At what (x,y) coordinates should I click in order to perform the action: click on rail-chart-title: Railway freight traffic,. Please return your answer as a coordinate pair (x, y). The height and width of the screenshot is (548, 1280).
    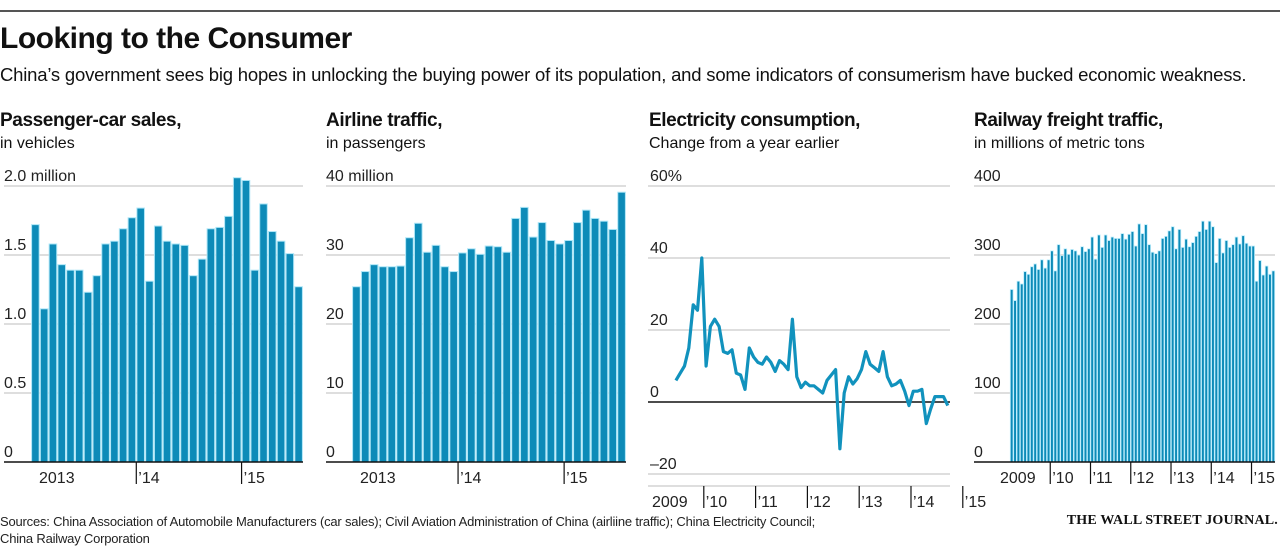
    Looking at the image, I should click on (1068, 120).